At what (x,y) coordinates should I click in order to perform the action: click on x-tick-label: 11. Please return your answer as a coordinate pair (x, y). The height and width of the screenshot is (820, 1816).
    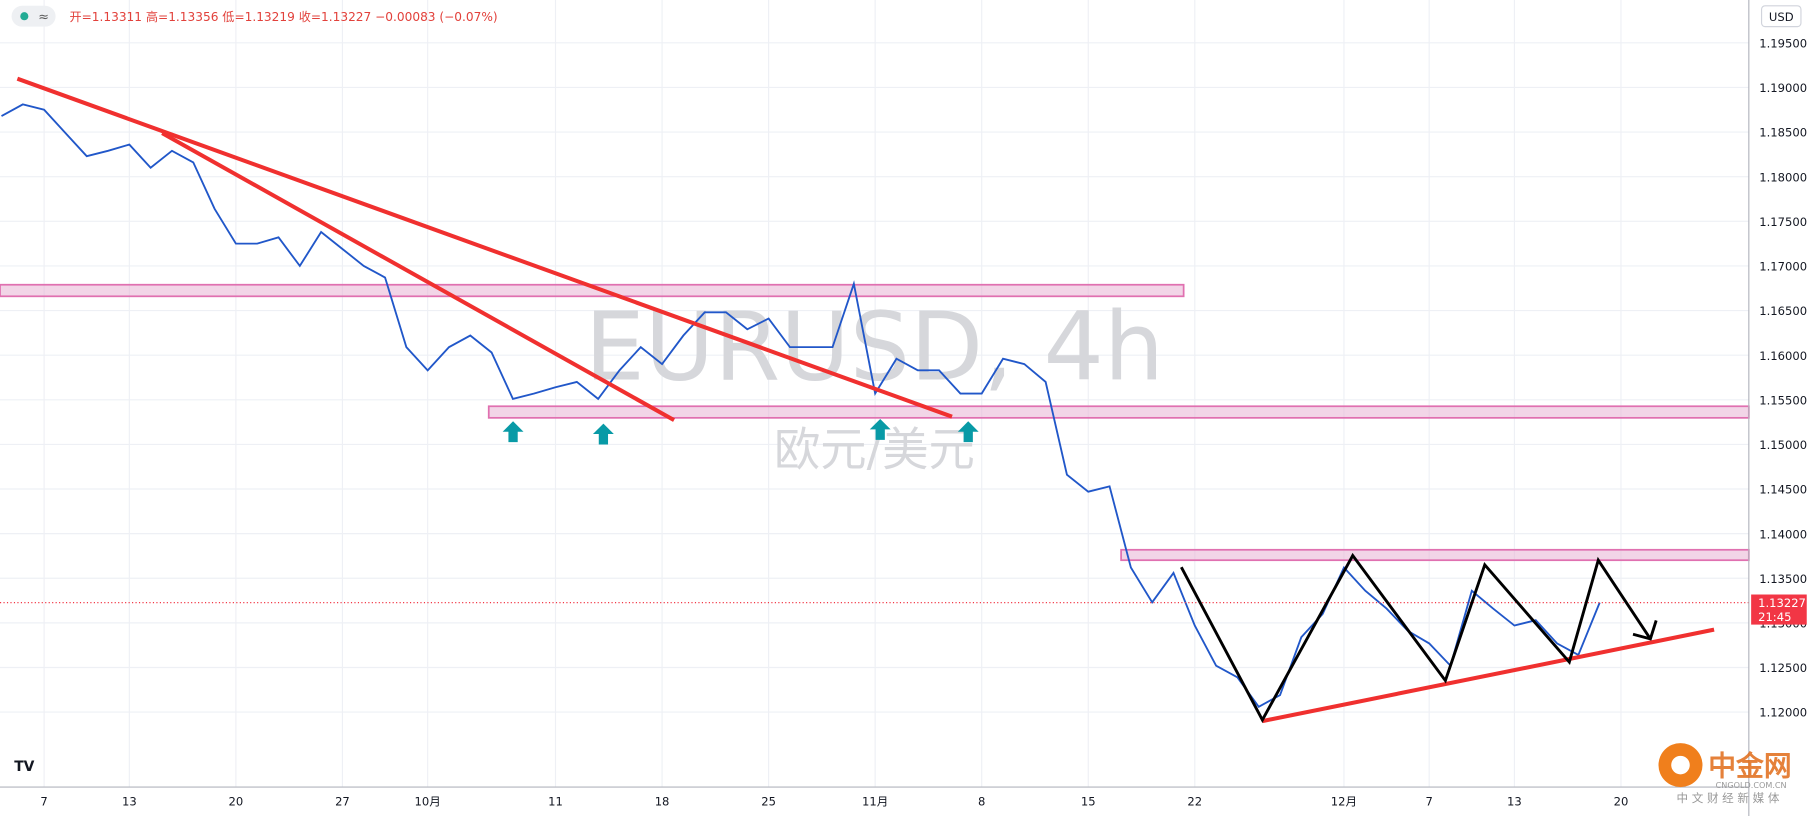
    Looking at the image, I should click on (555, 802).